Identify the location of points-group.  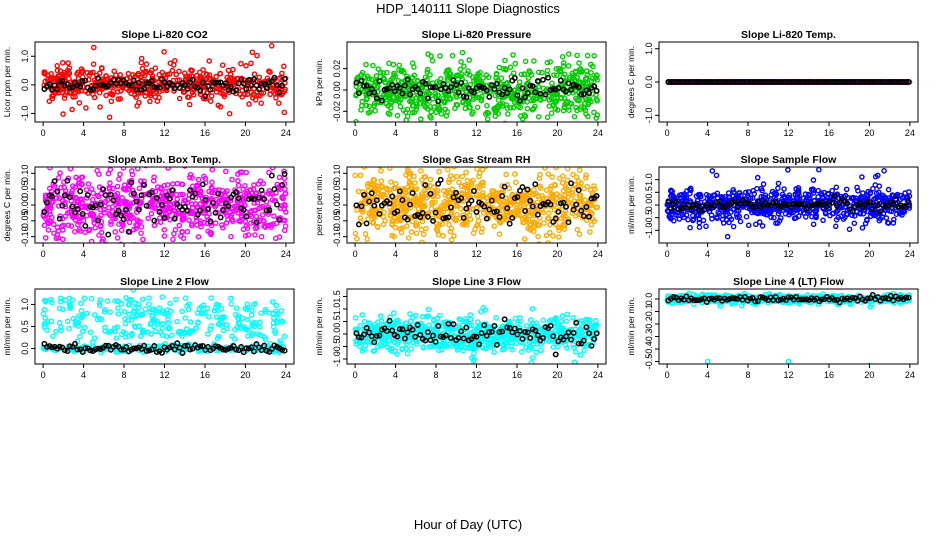
(476, 205).